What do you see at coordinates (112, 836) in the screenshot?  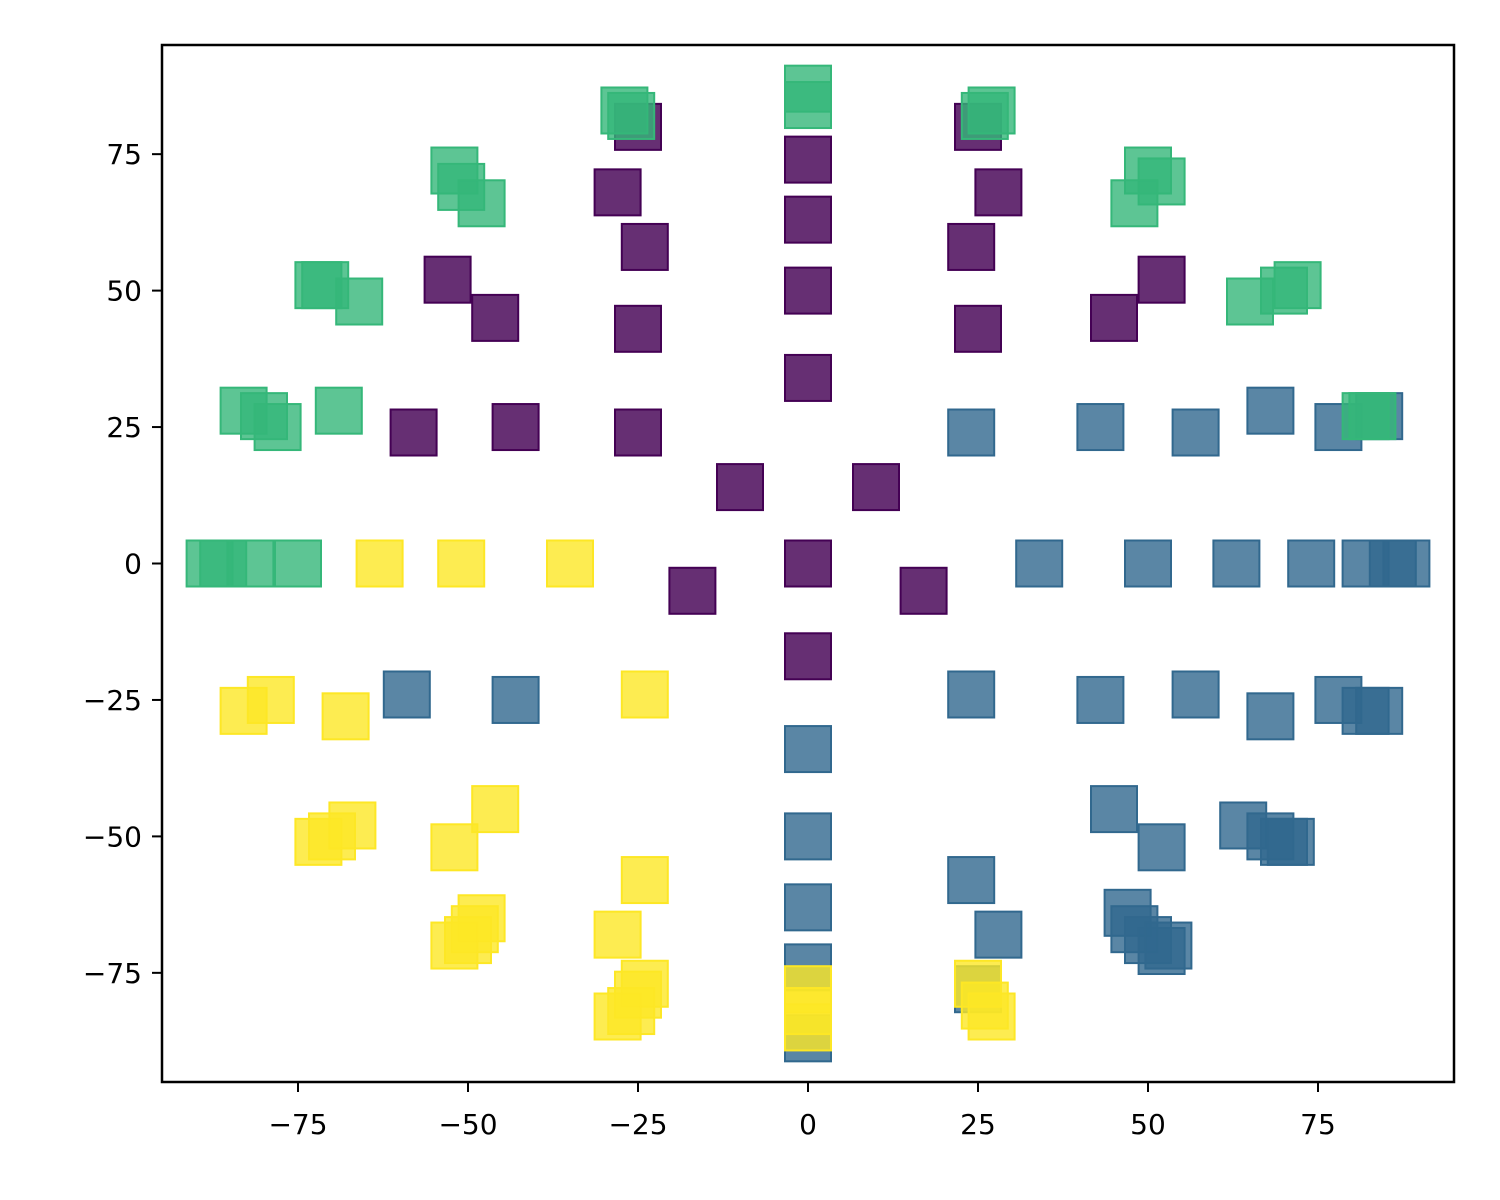 I see `y-tick-label: −50` at bounding box center [112, 836].